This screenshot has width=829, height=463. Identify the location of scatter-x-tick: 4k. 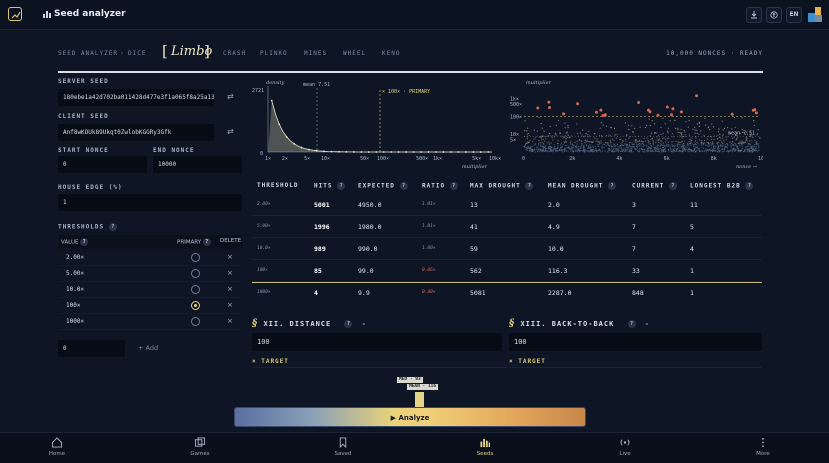
(619, 159).